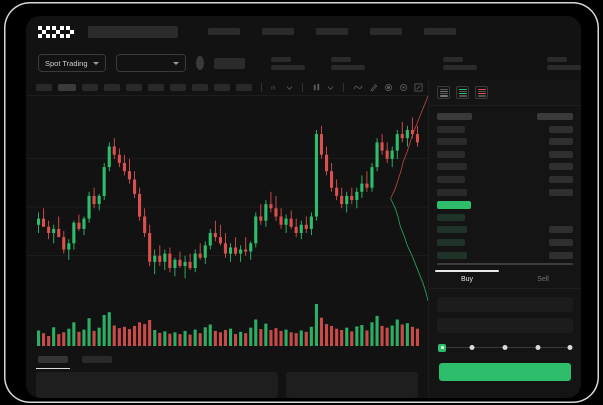 This screenshot has width=603, height=405. Describe the element at coordinates (505, 372) in the screenshot. I see `submit-order-button` at that location.